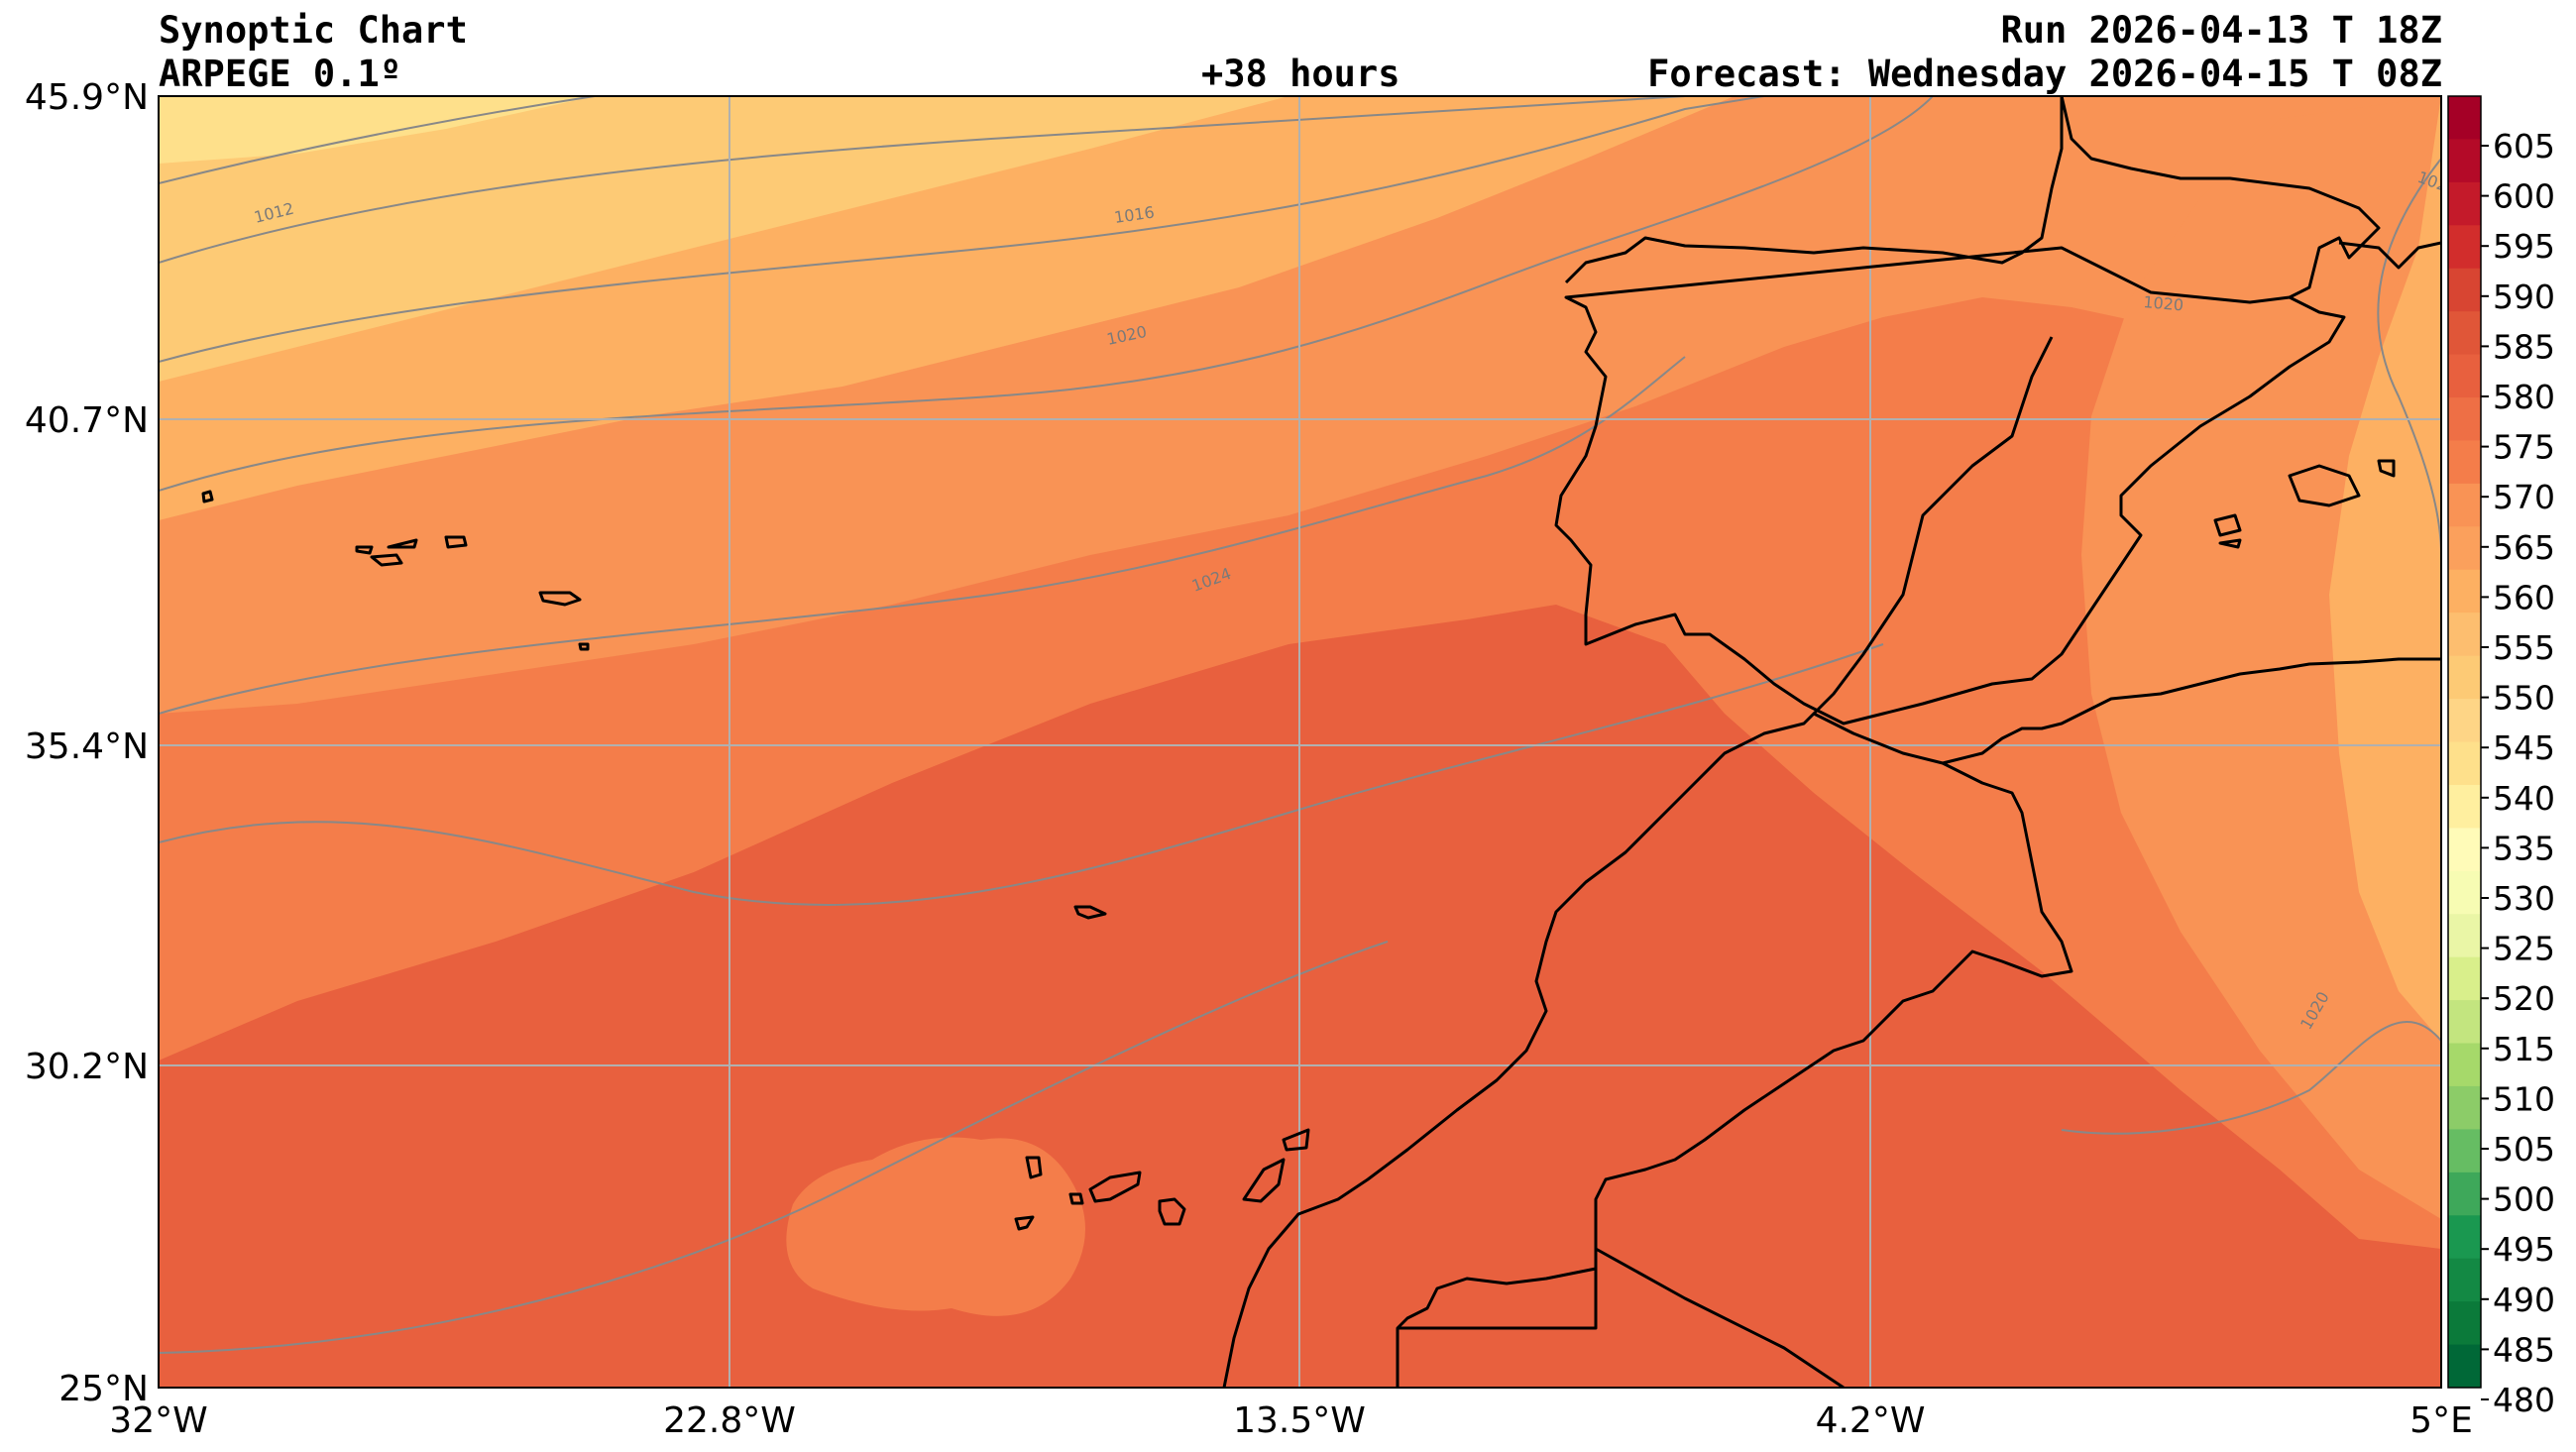 The width and height of the screenshot is (2576, 1452). Describe the element at coordinates (2524, 898) in the screenshot. I see `colorbar-tick-label: 530` at that location.